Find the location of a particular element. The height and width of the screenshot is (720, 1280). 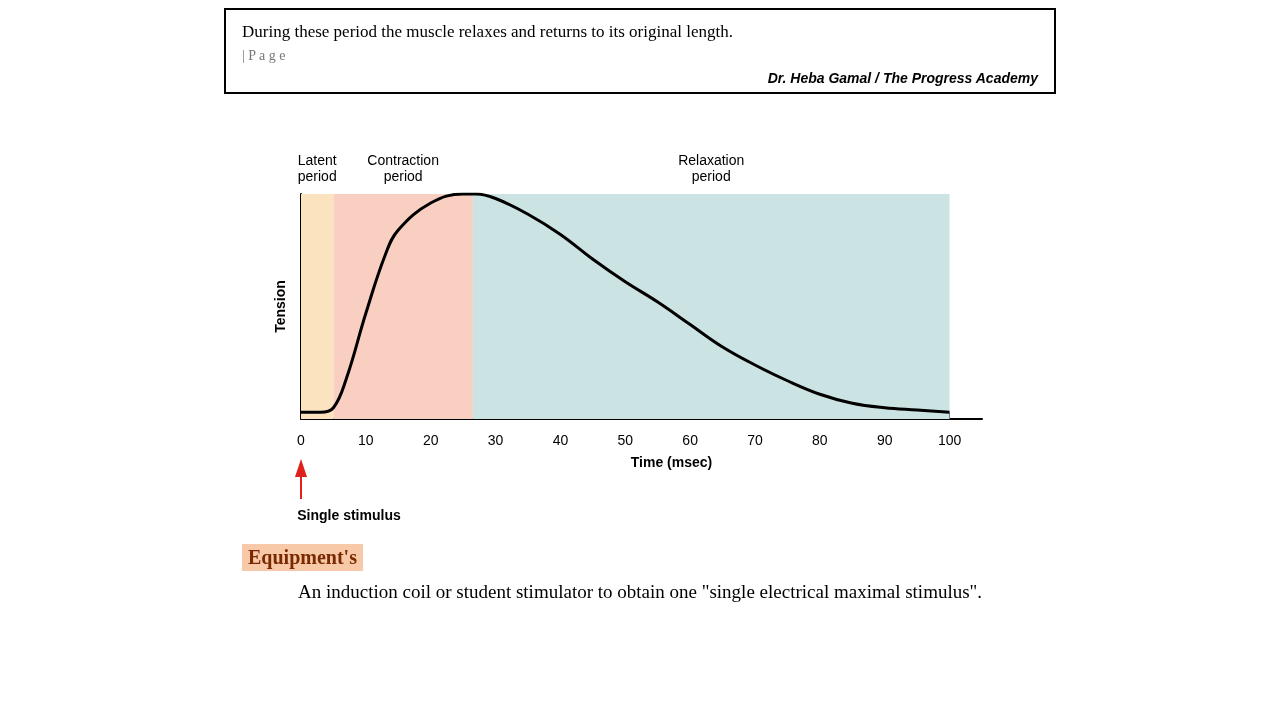

text: Dr. Heba Gamal / The Progress Academy is located at coordinates (902, 78).